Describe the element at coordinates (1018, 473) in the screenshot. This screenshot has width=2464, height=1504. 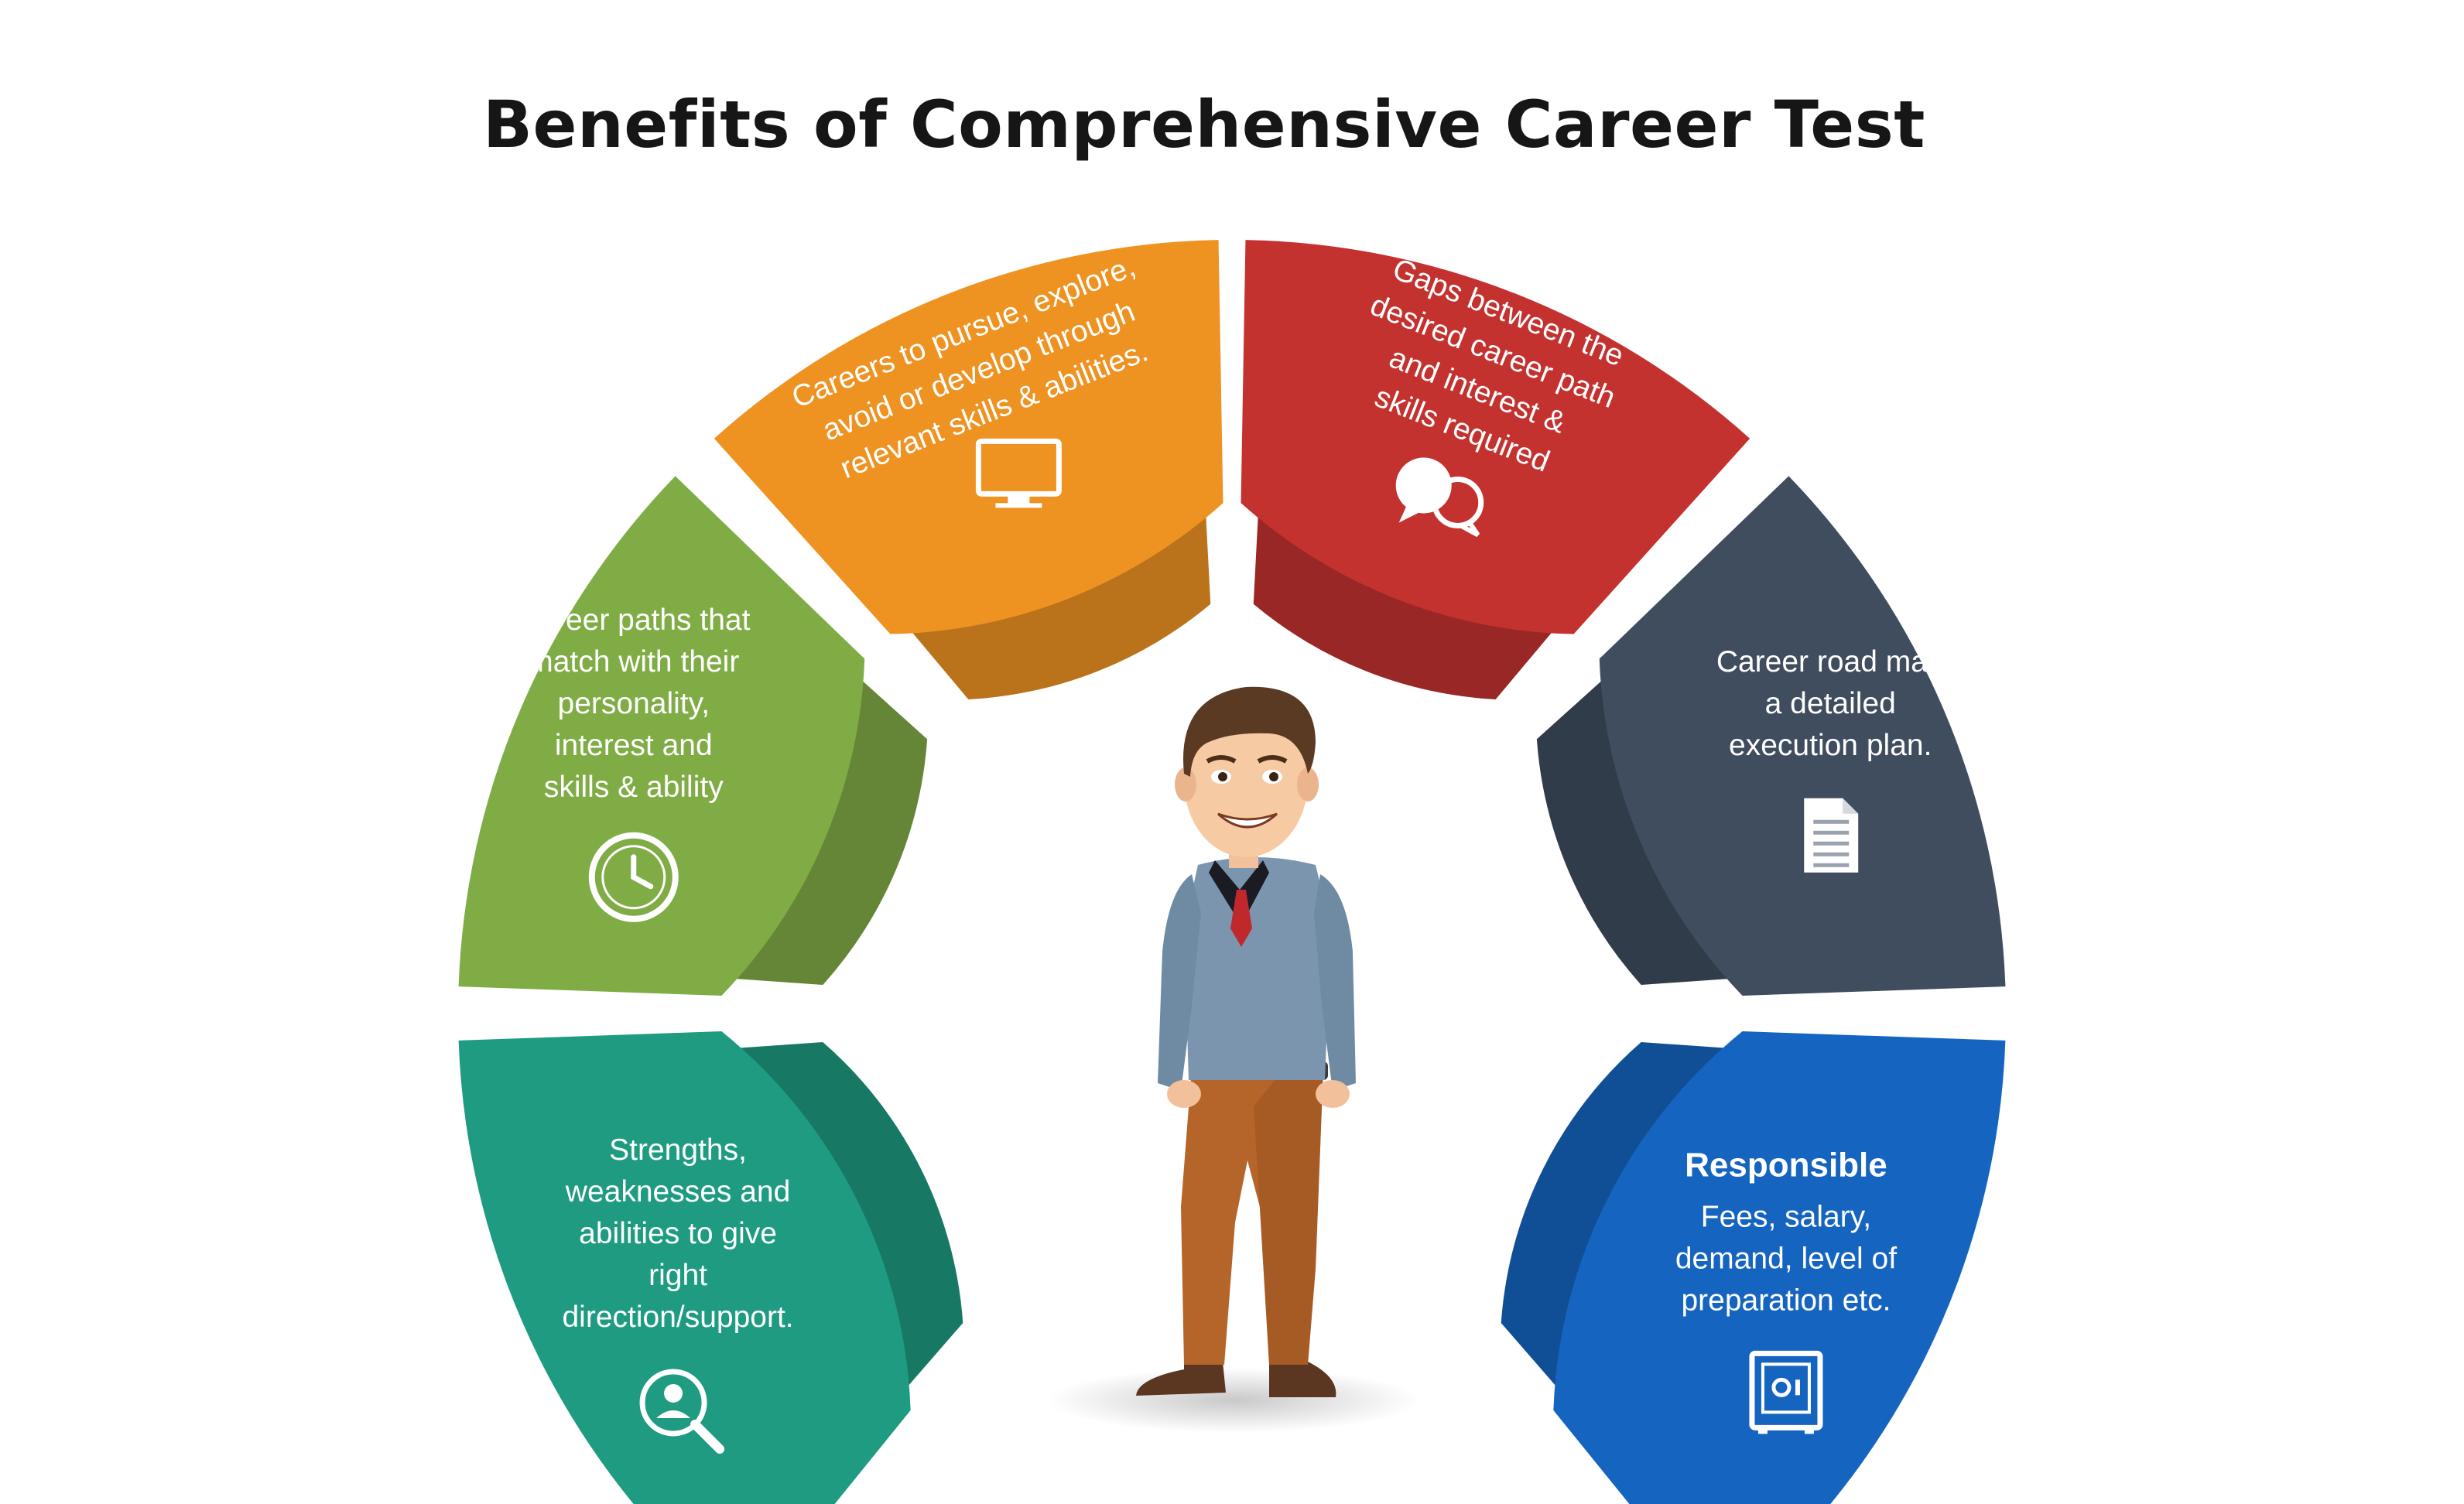
I see `monitor-icon` at that location.